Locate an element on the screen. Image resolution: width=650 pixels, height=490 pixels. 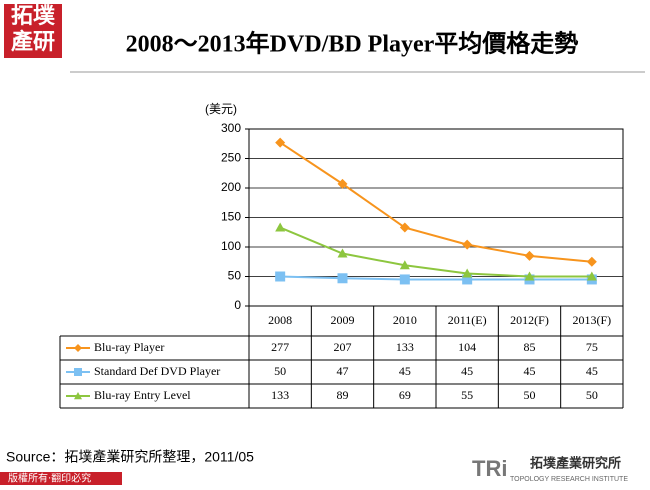
table-value: 85 is located at coordinates (530, 347).